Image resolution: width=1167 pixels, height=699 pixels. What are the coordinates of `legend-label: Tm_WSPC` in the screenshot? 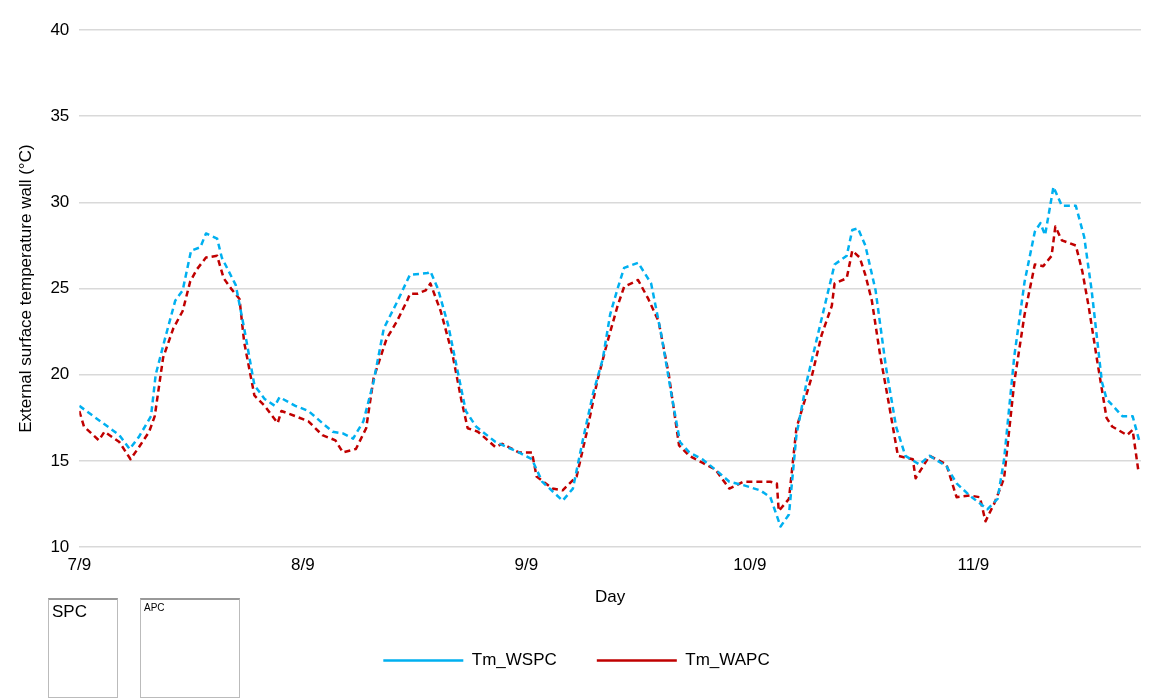 It's located at (514, 660).